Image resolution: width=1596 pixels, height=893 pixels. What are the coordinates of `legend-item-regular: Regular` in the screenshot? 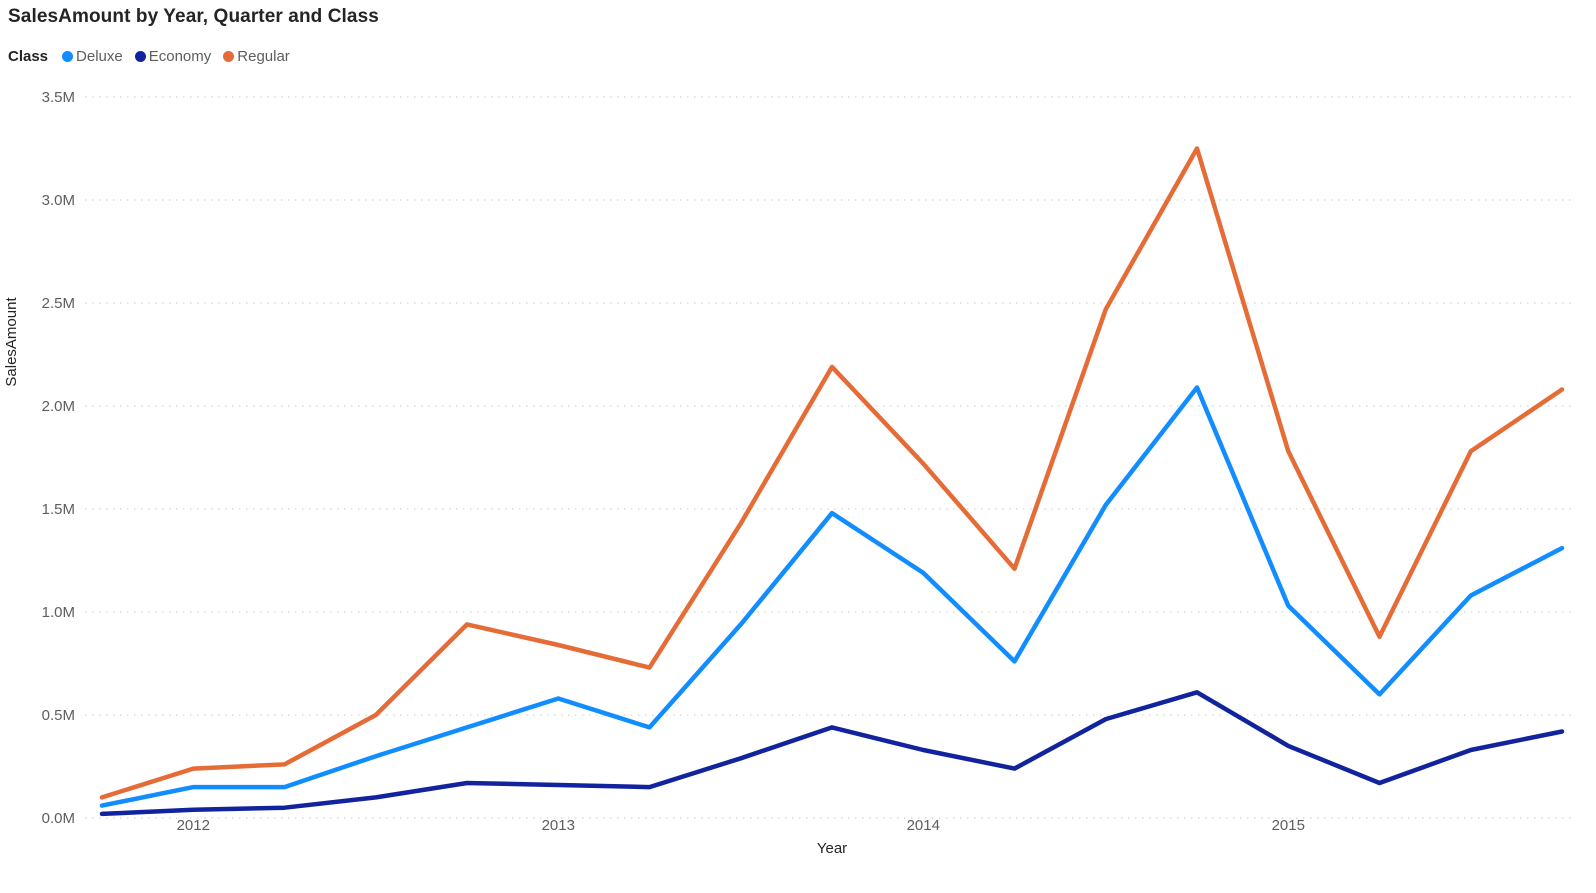 It's located at (256, 56).